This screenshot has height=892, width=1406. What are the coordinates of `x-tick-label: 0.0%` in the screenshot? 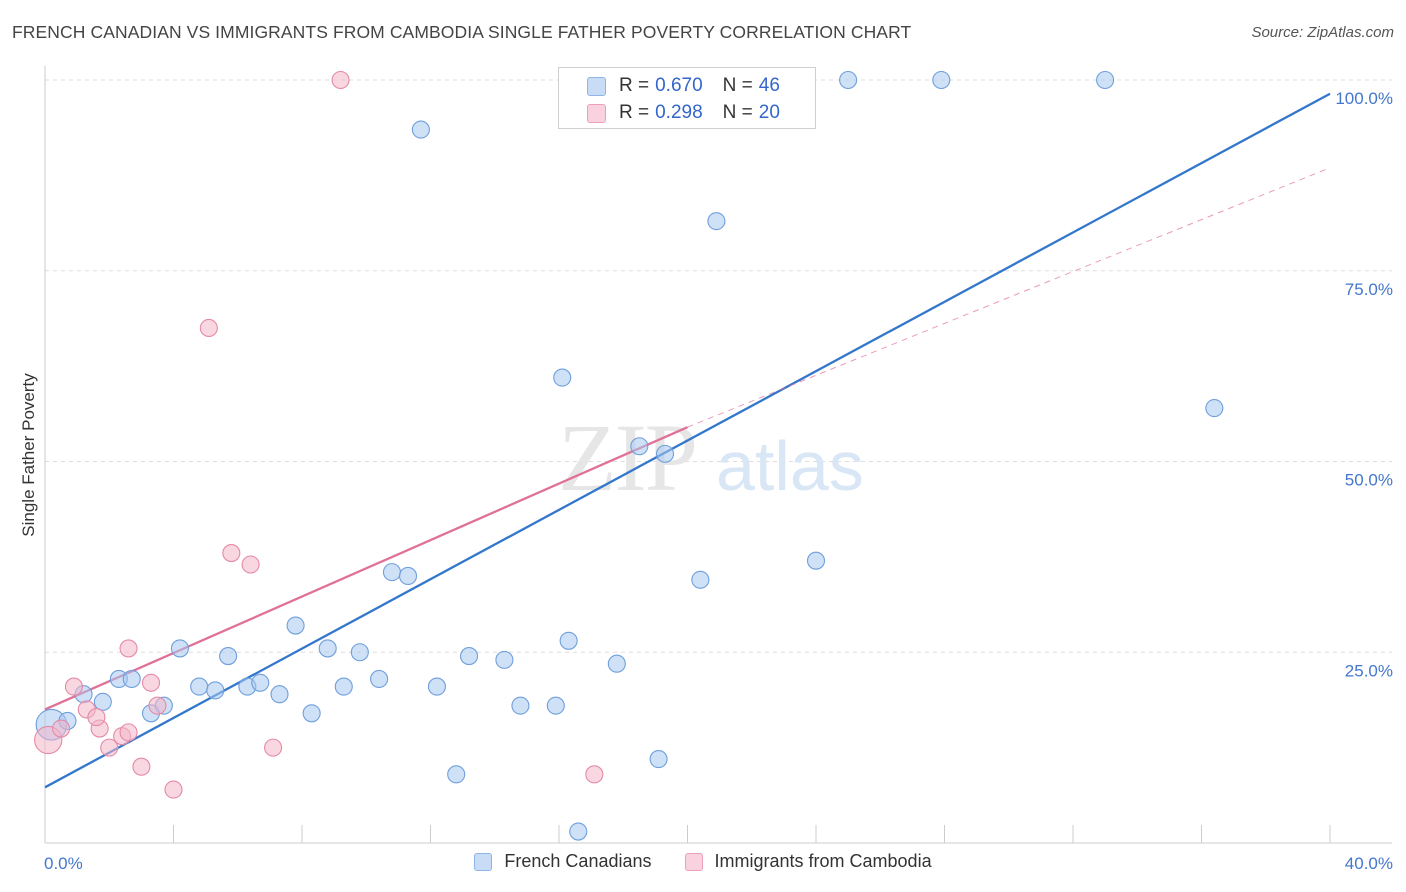 It's located at (63, 863).